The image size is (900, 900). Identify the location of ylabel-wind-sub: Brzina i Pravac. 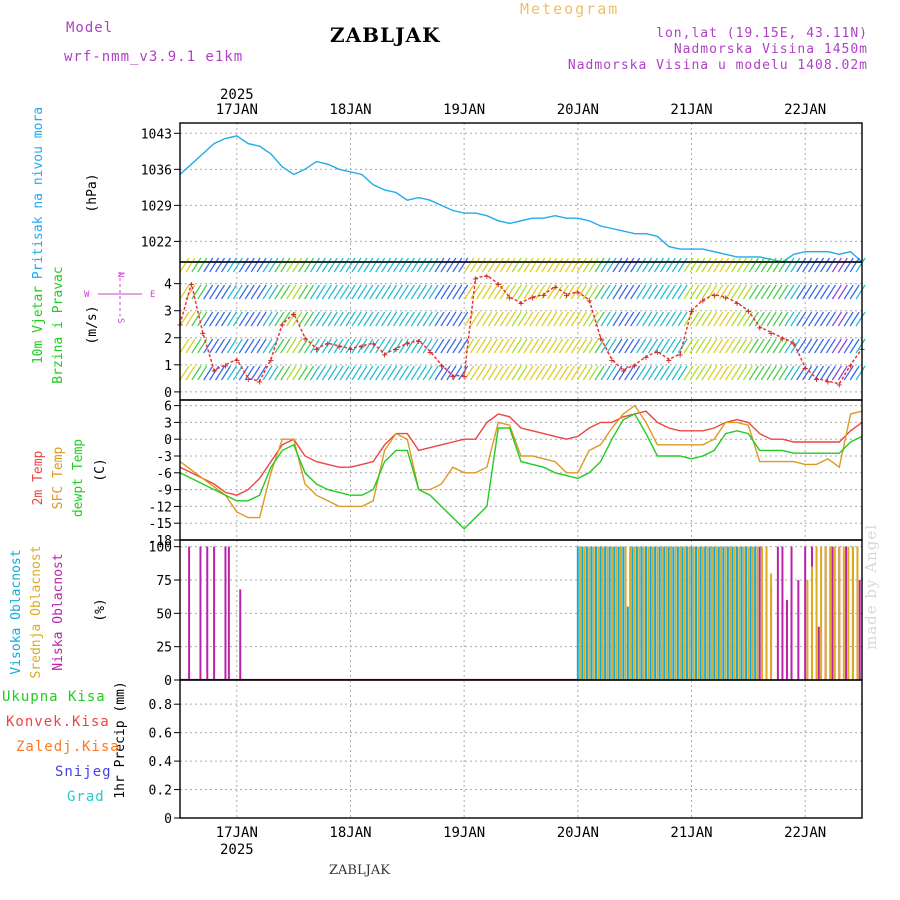
(58, 324).